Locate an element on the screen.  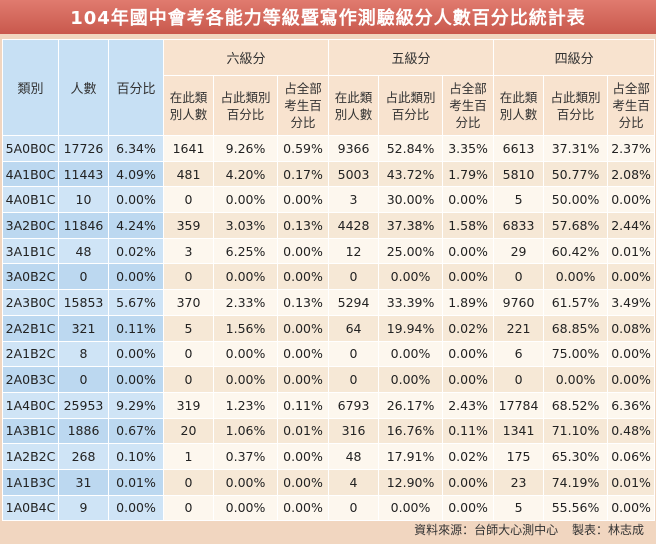
value-cell: 1 is located at coordinates (188, 456).